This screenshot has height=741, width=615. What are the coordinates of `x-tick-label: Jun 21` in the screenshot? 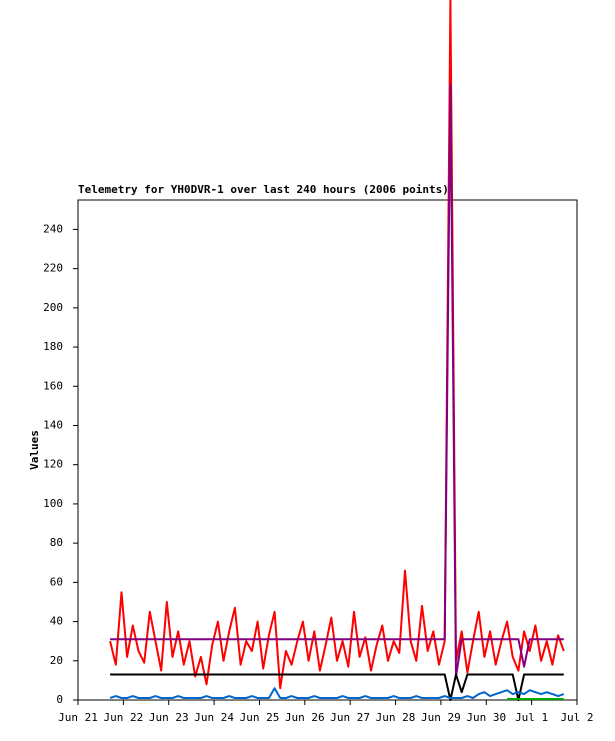 It's located at (78, 717).